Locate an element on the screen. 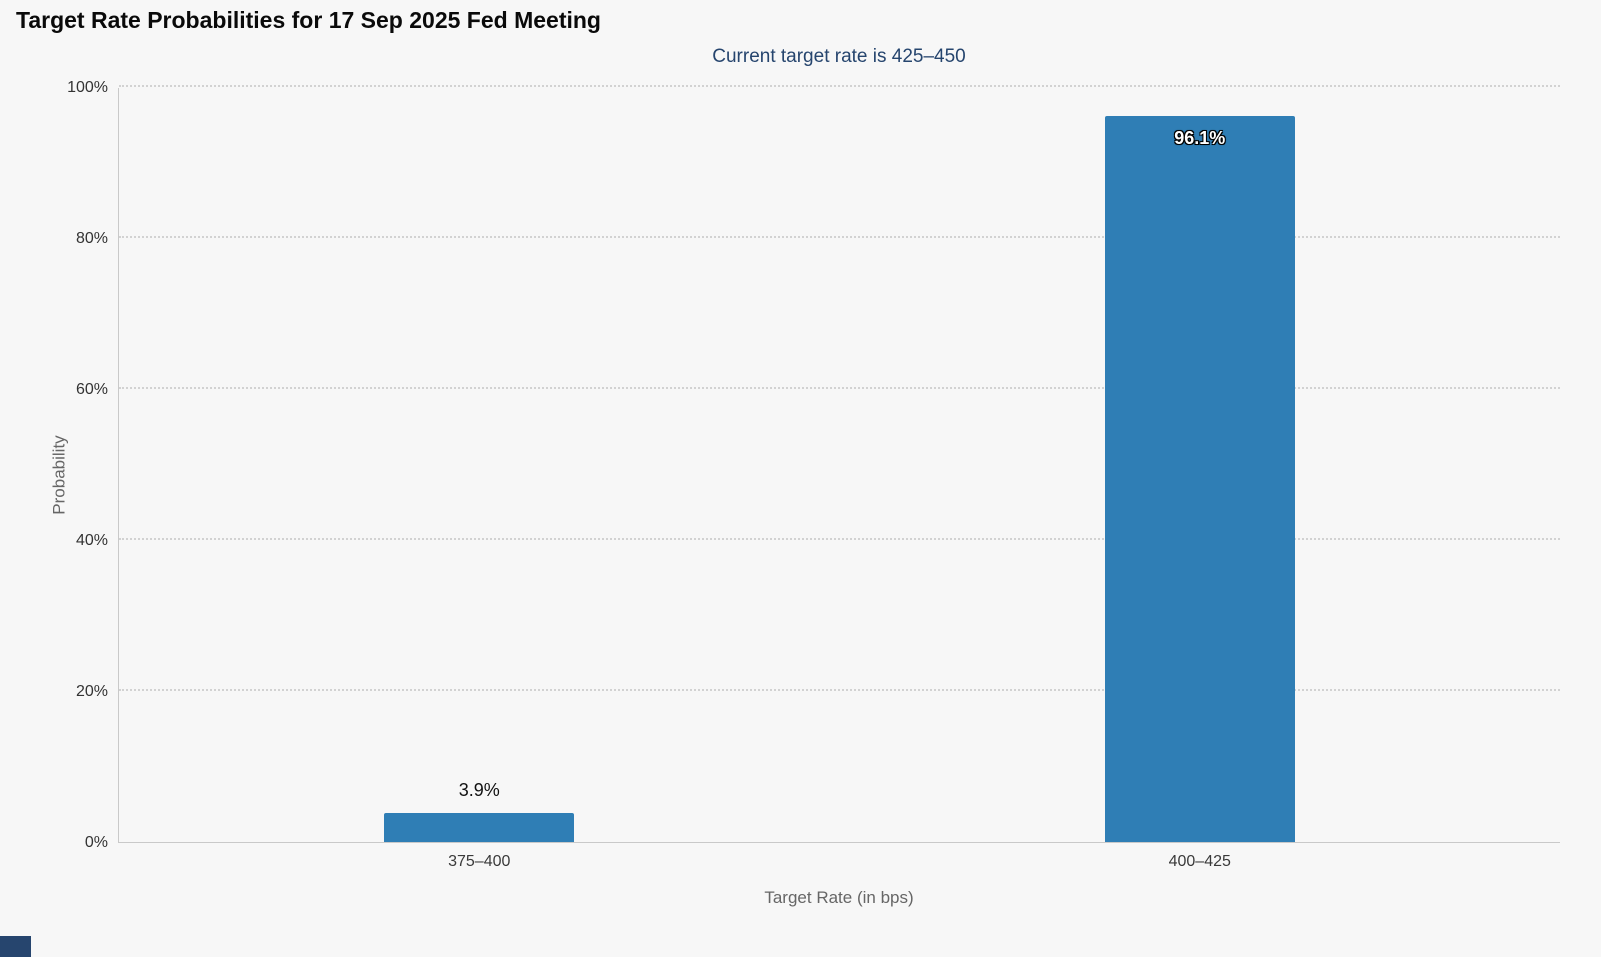  bar-value-label: 96.1% is located at coordinates (1200, 138).